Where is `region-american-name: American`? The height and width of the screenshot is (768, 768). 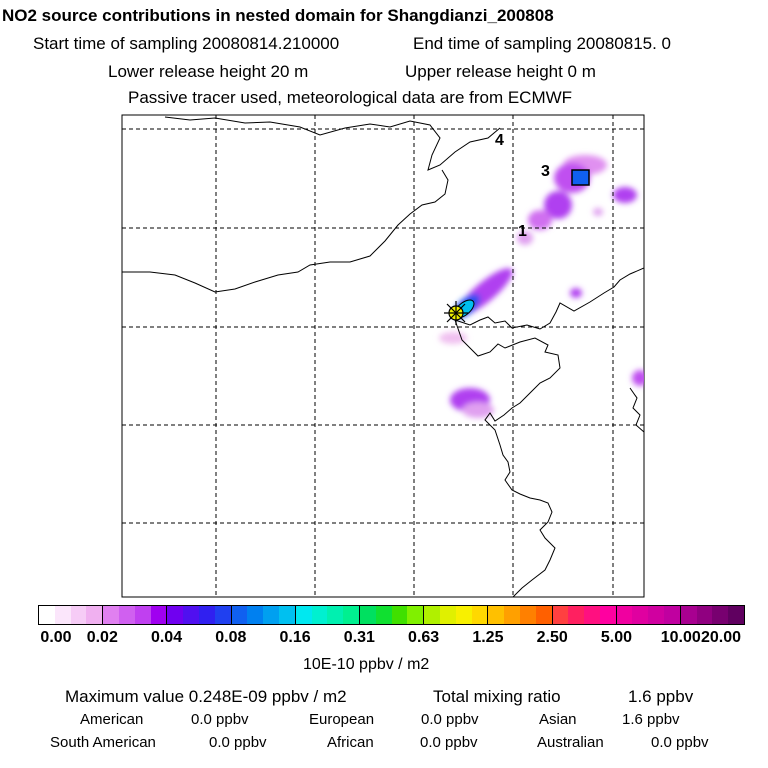
region-american-name: American is located at coordinates (112, 719).